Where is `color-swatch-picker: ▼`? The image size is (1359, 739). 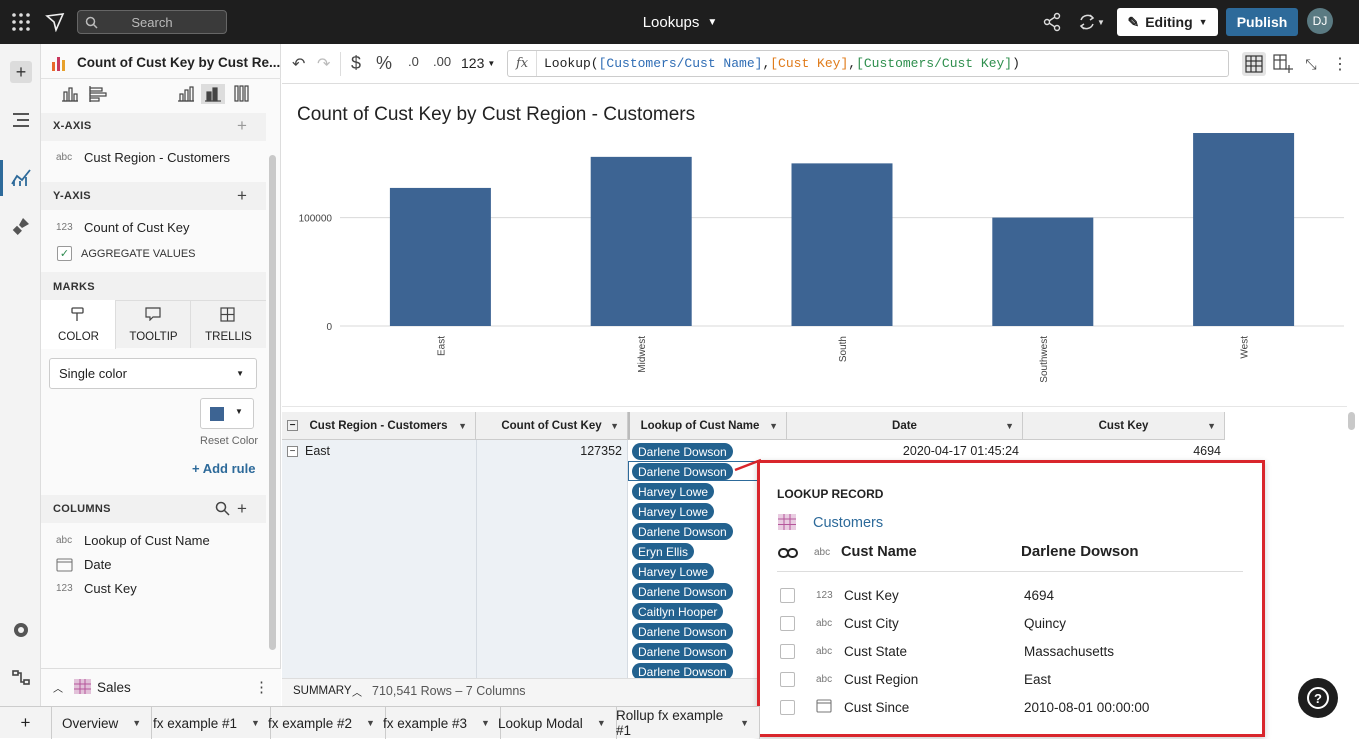
color-swatch-picker: ▼ is located at coordinates (227, 413).